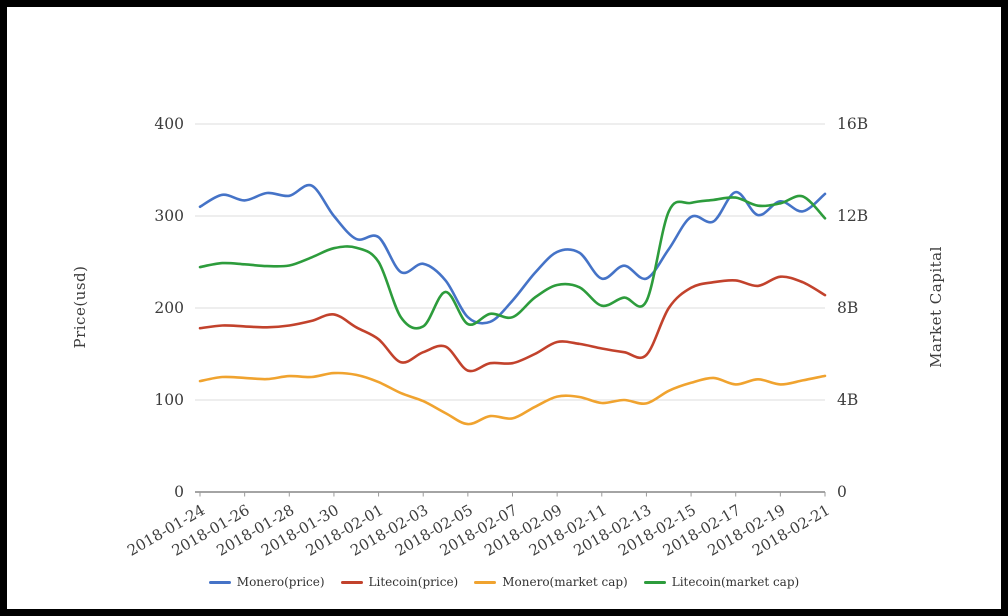 The image size is (1008, 616). I want to click on legend-label: Litecoin(price), so click(413, 582).